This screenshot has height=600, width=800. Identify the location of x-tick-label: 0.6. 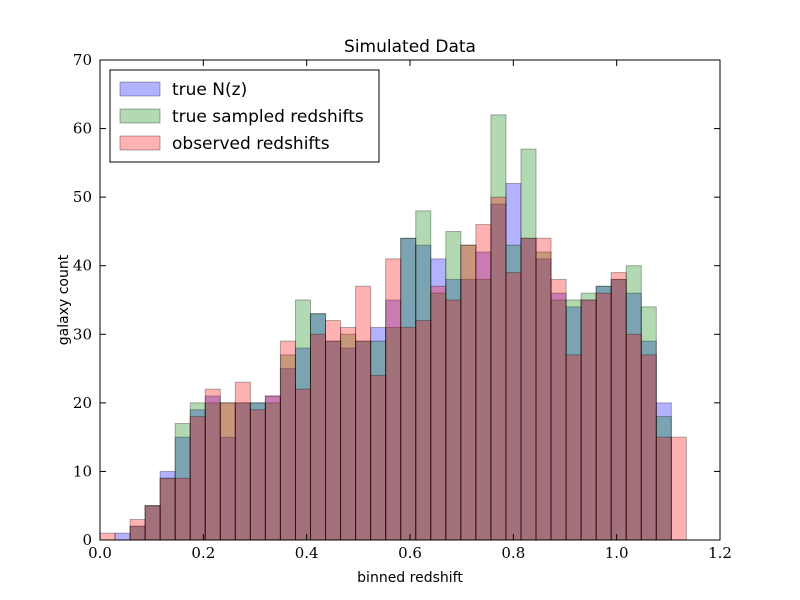
(410, 553).